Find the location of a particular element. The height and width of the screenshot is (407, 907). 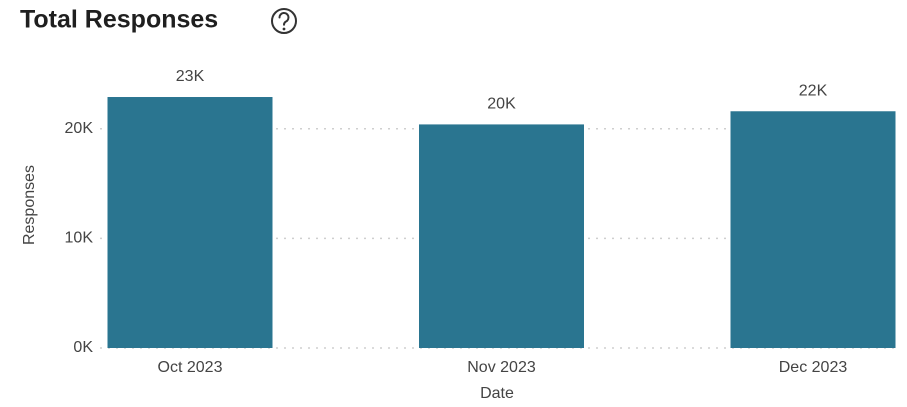

data-label: 23K is located at coordinates (190, 76).